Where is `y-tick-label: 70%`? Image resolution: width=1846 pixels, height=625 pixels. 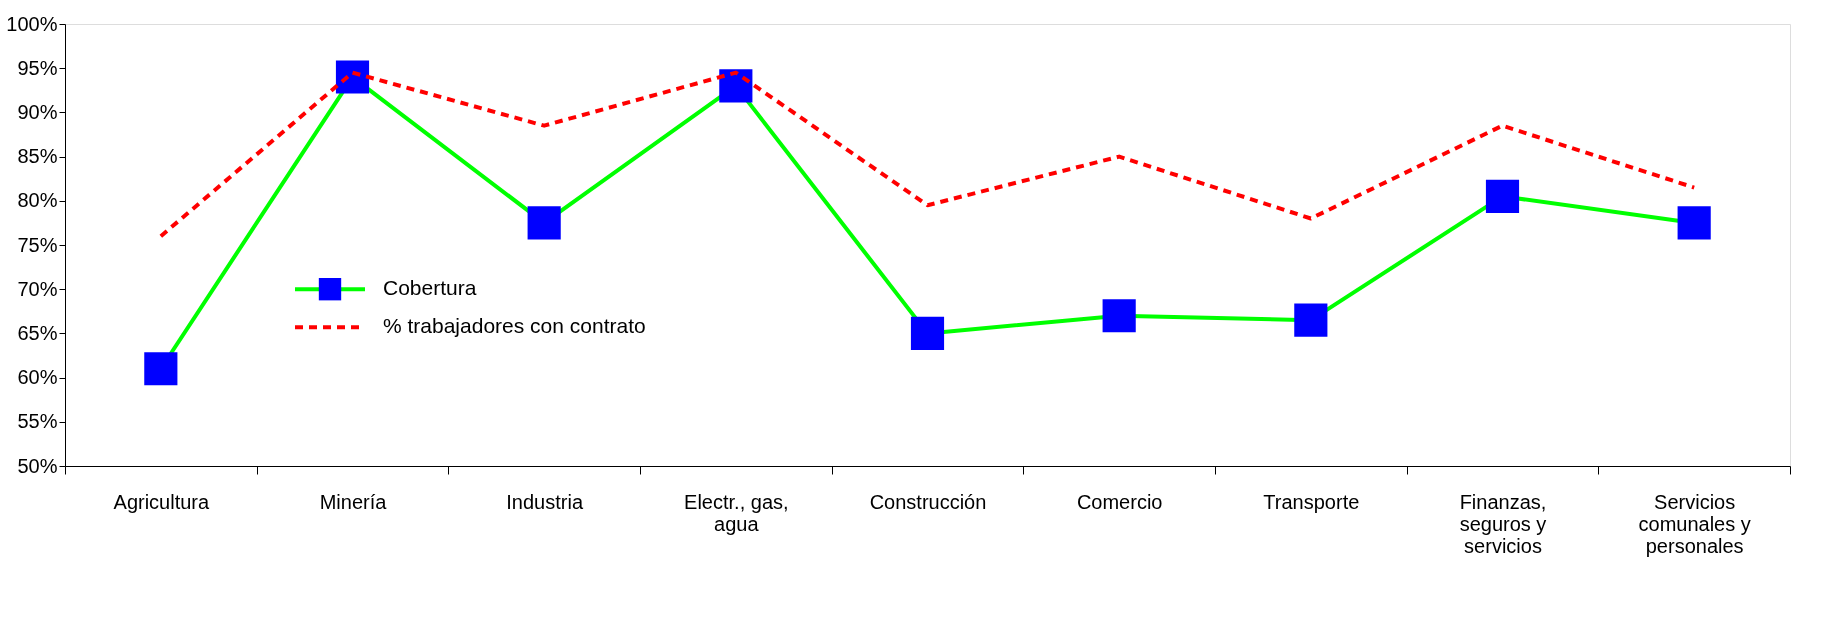 y-tick-label: 70% is located at coordinates (37, 288).